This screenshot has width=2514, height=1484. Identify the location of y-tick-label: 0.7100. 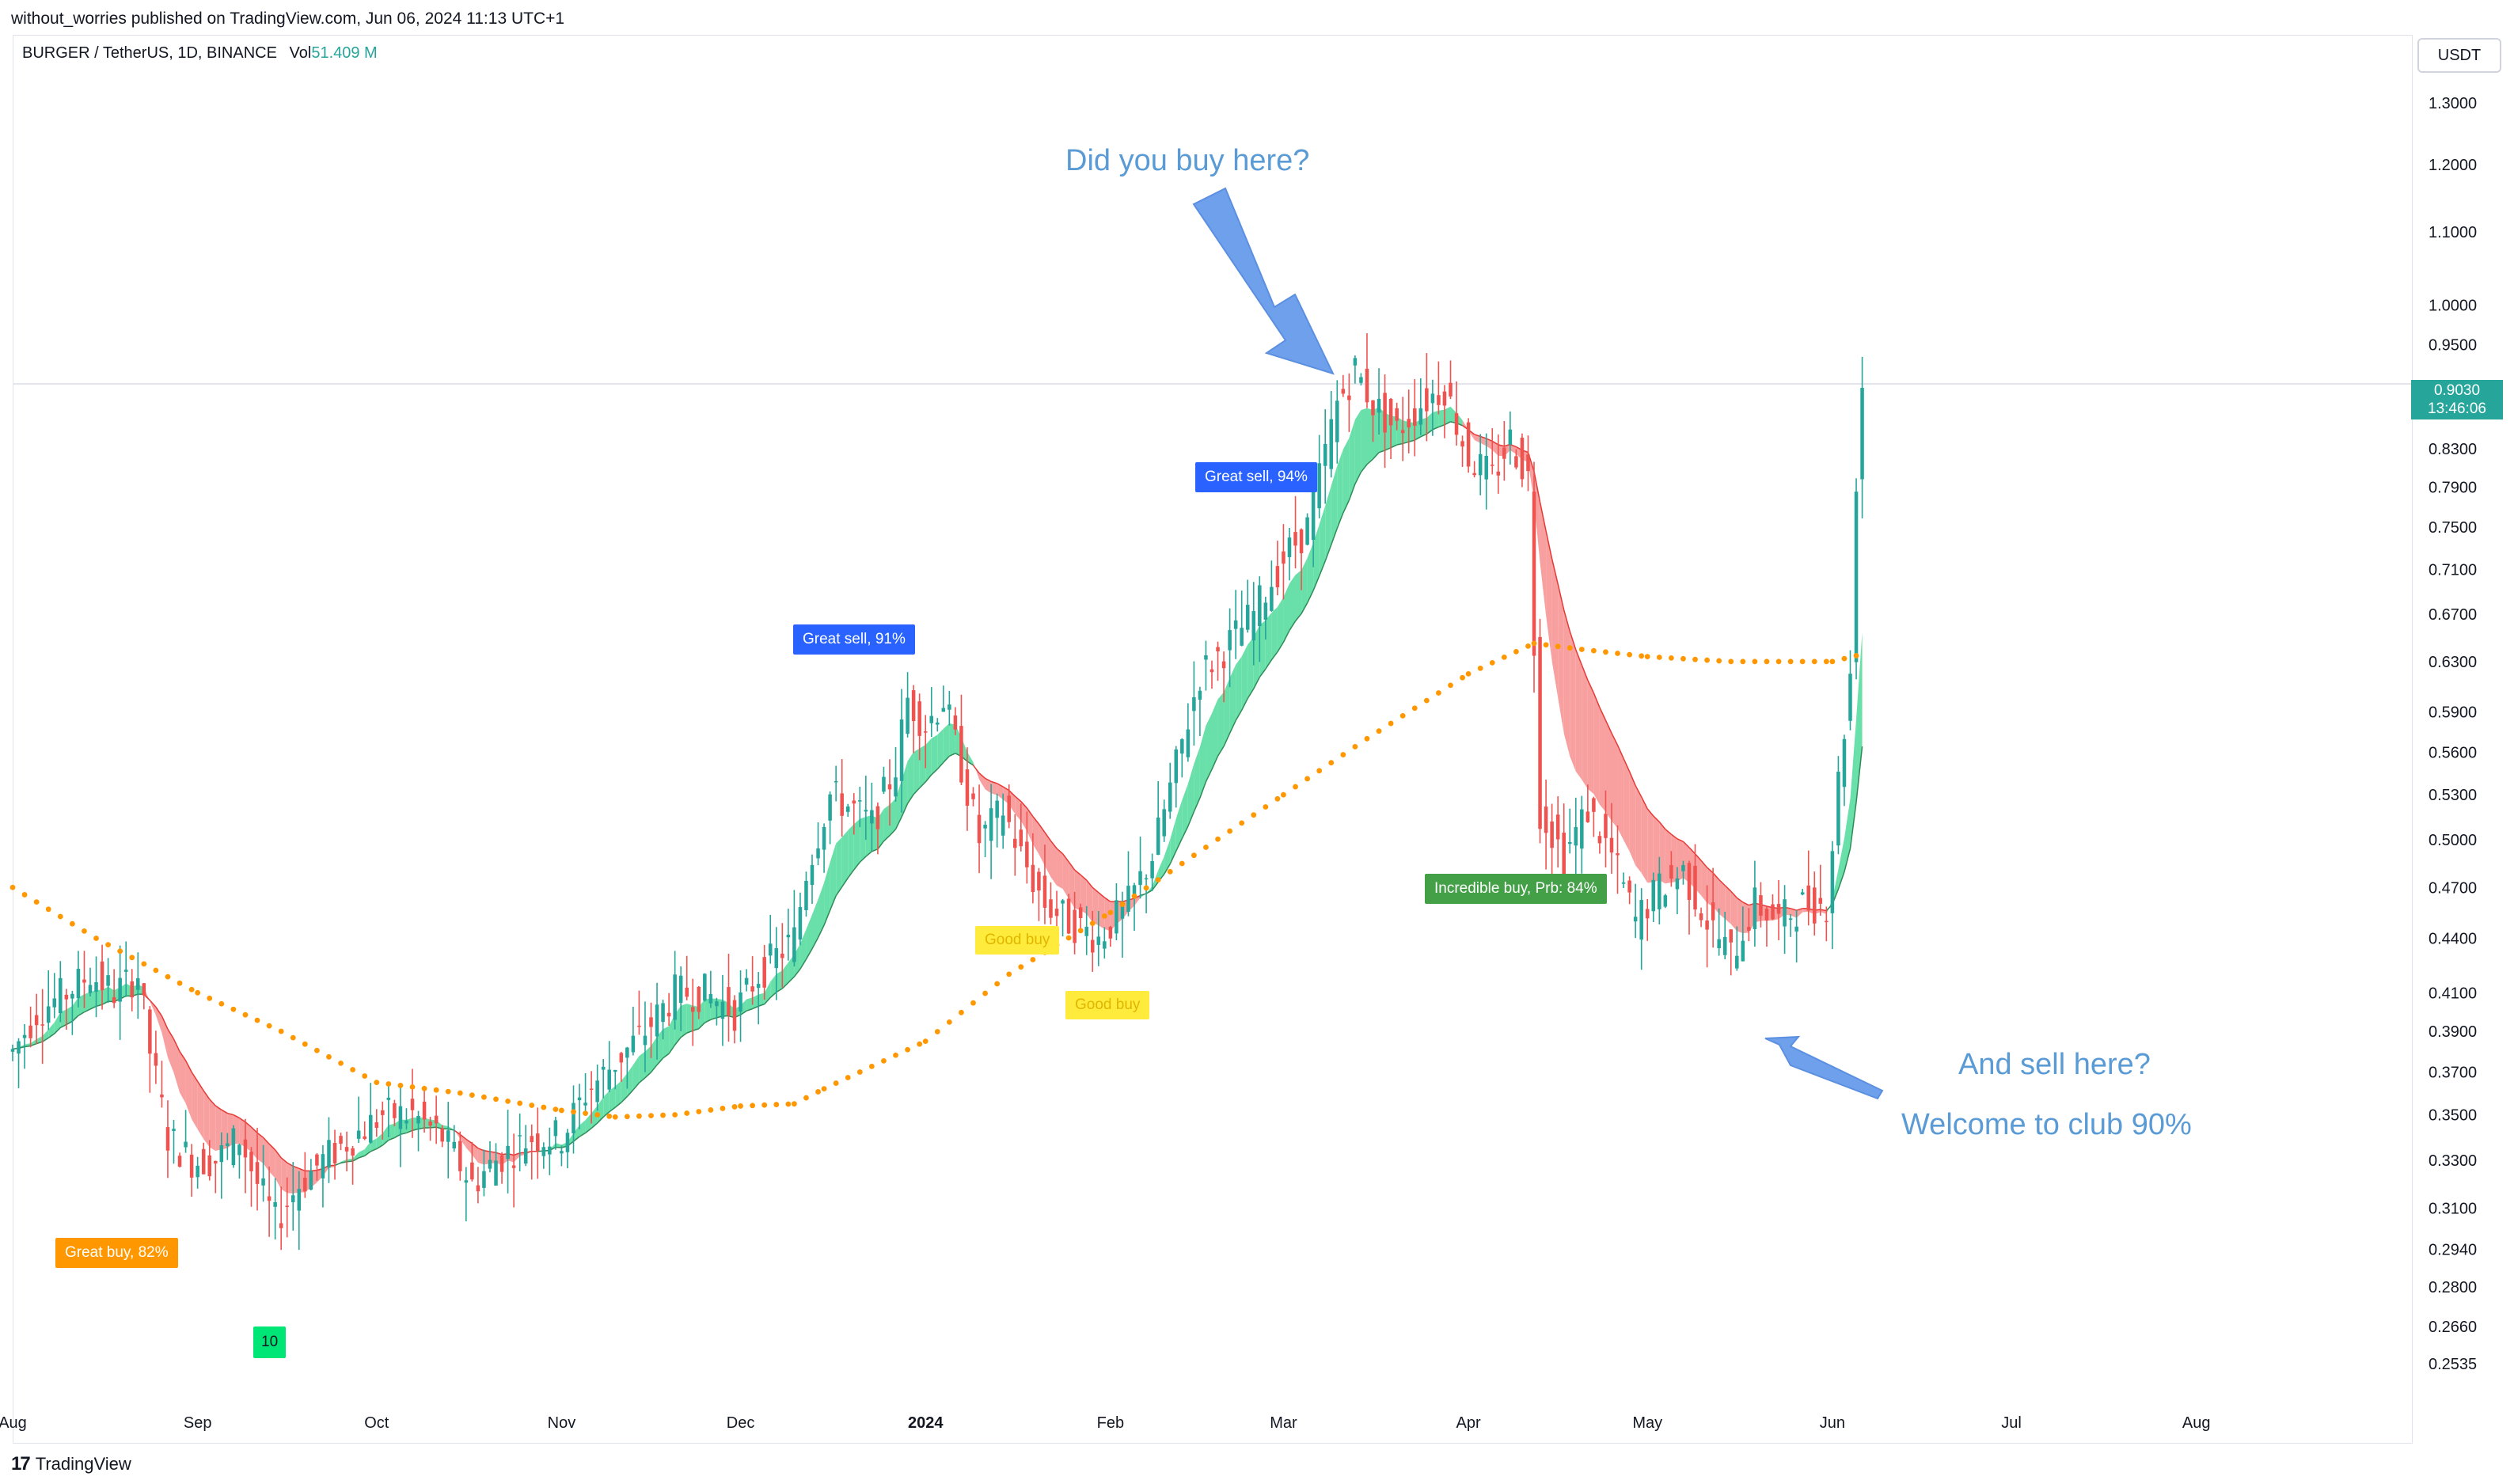
(2453, 570).